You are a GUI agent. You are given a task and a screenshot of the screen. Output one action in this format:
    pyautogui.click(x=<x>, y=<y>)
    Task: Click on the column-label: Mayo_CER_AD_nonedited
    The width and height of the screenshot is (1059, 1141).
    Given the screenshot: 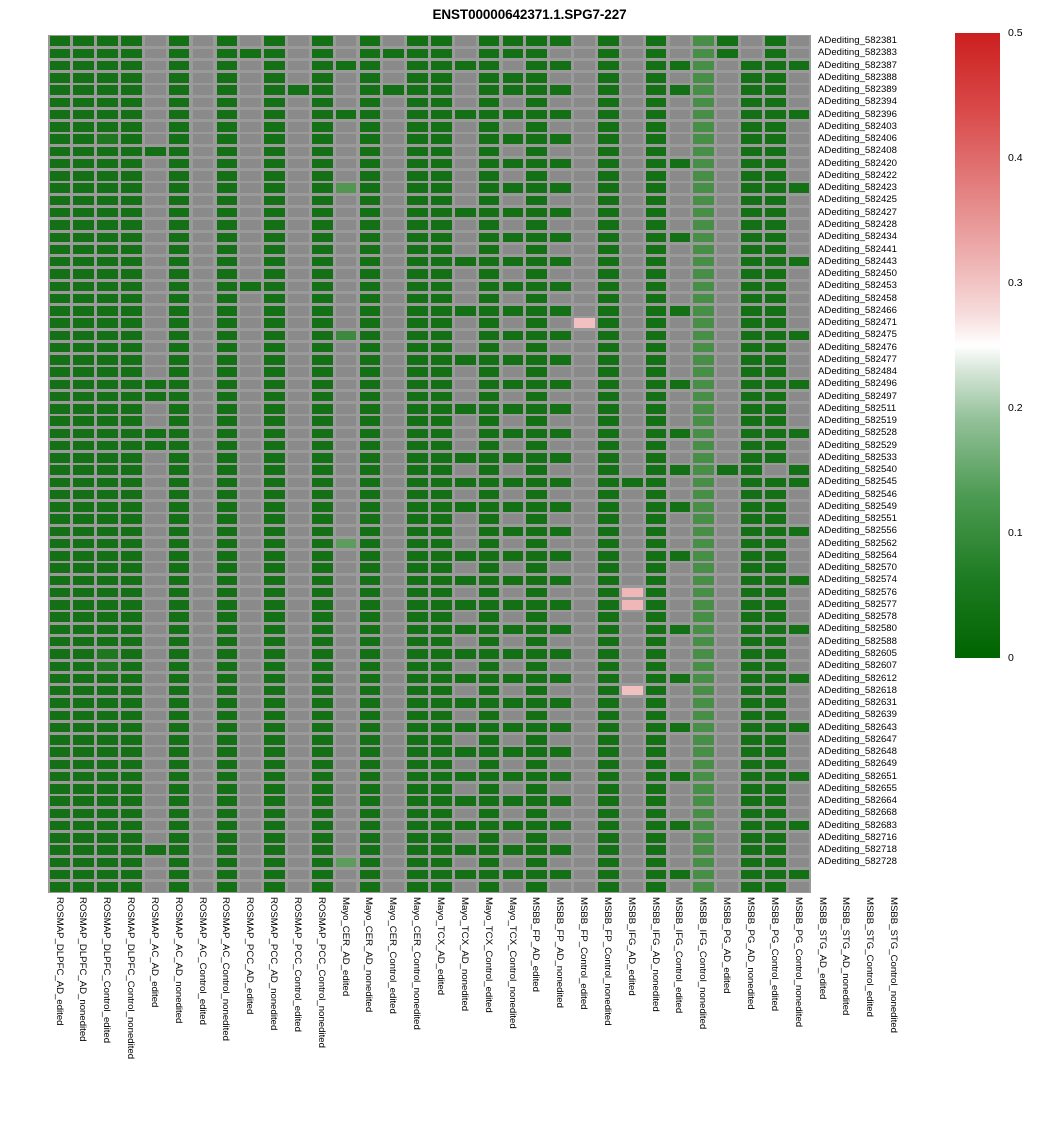 What is the action you would take?
    pyautogui.click(x=369, y=955)
    